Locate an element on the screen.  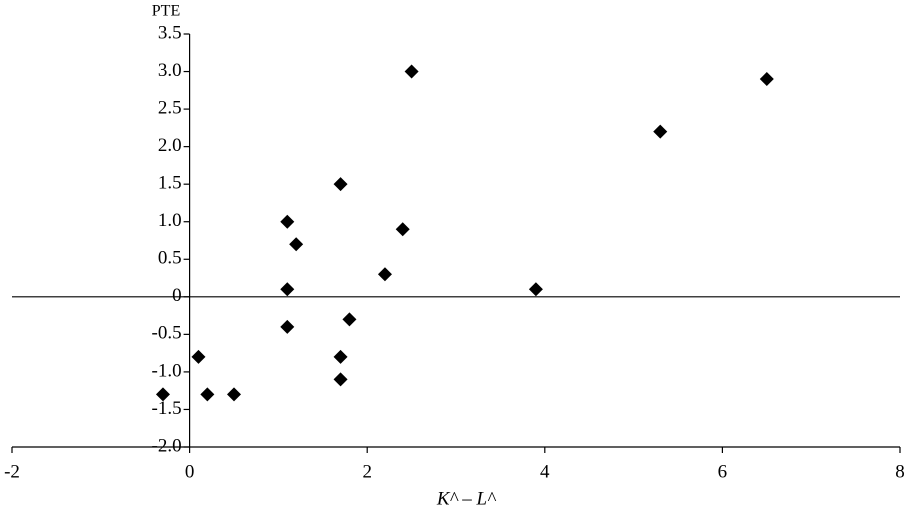
y-tick-label: -0.5 is located at coordinates (167, 333).